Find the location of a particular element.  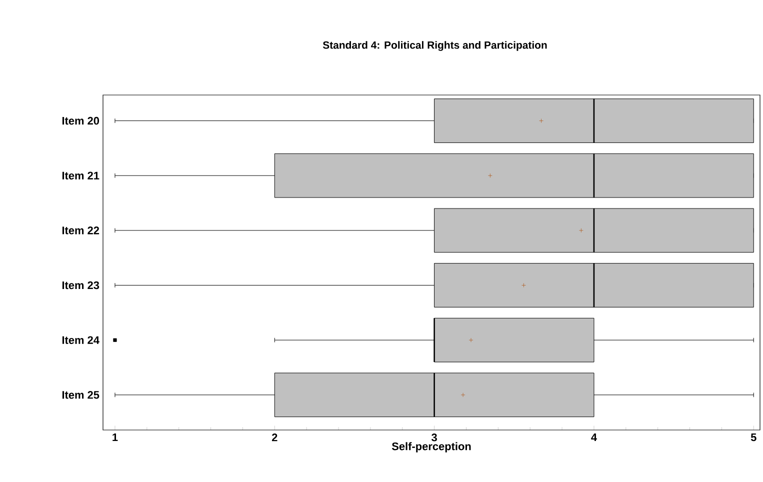

chart-title: Standard 4: Political Rights and Participation is located at coordinates (434, 46).